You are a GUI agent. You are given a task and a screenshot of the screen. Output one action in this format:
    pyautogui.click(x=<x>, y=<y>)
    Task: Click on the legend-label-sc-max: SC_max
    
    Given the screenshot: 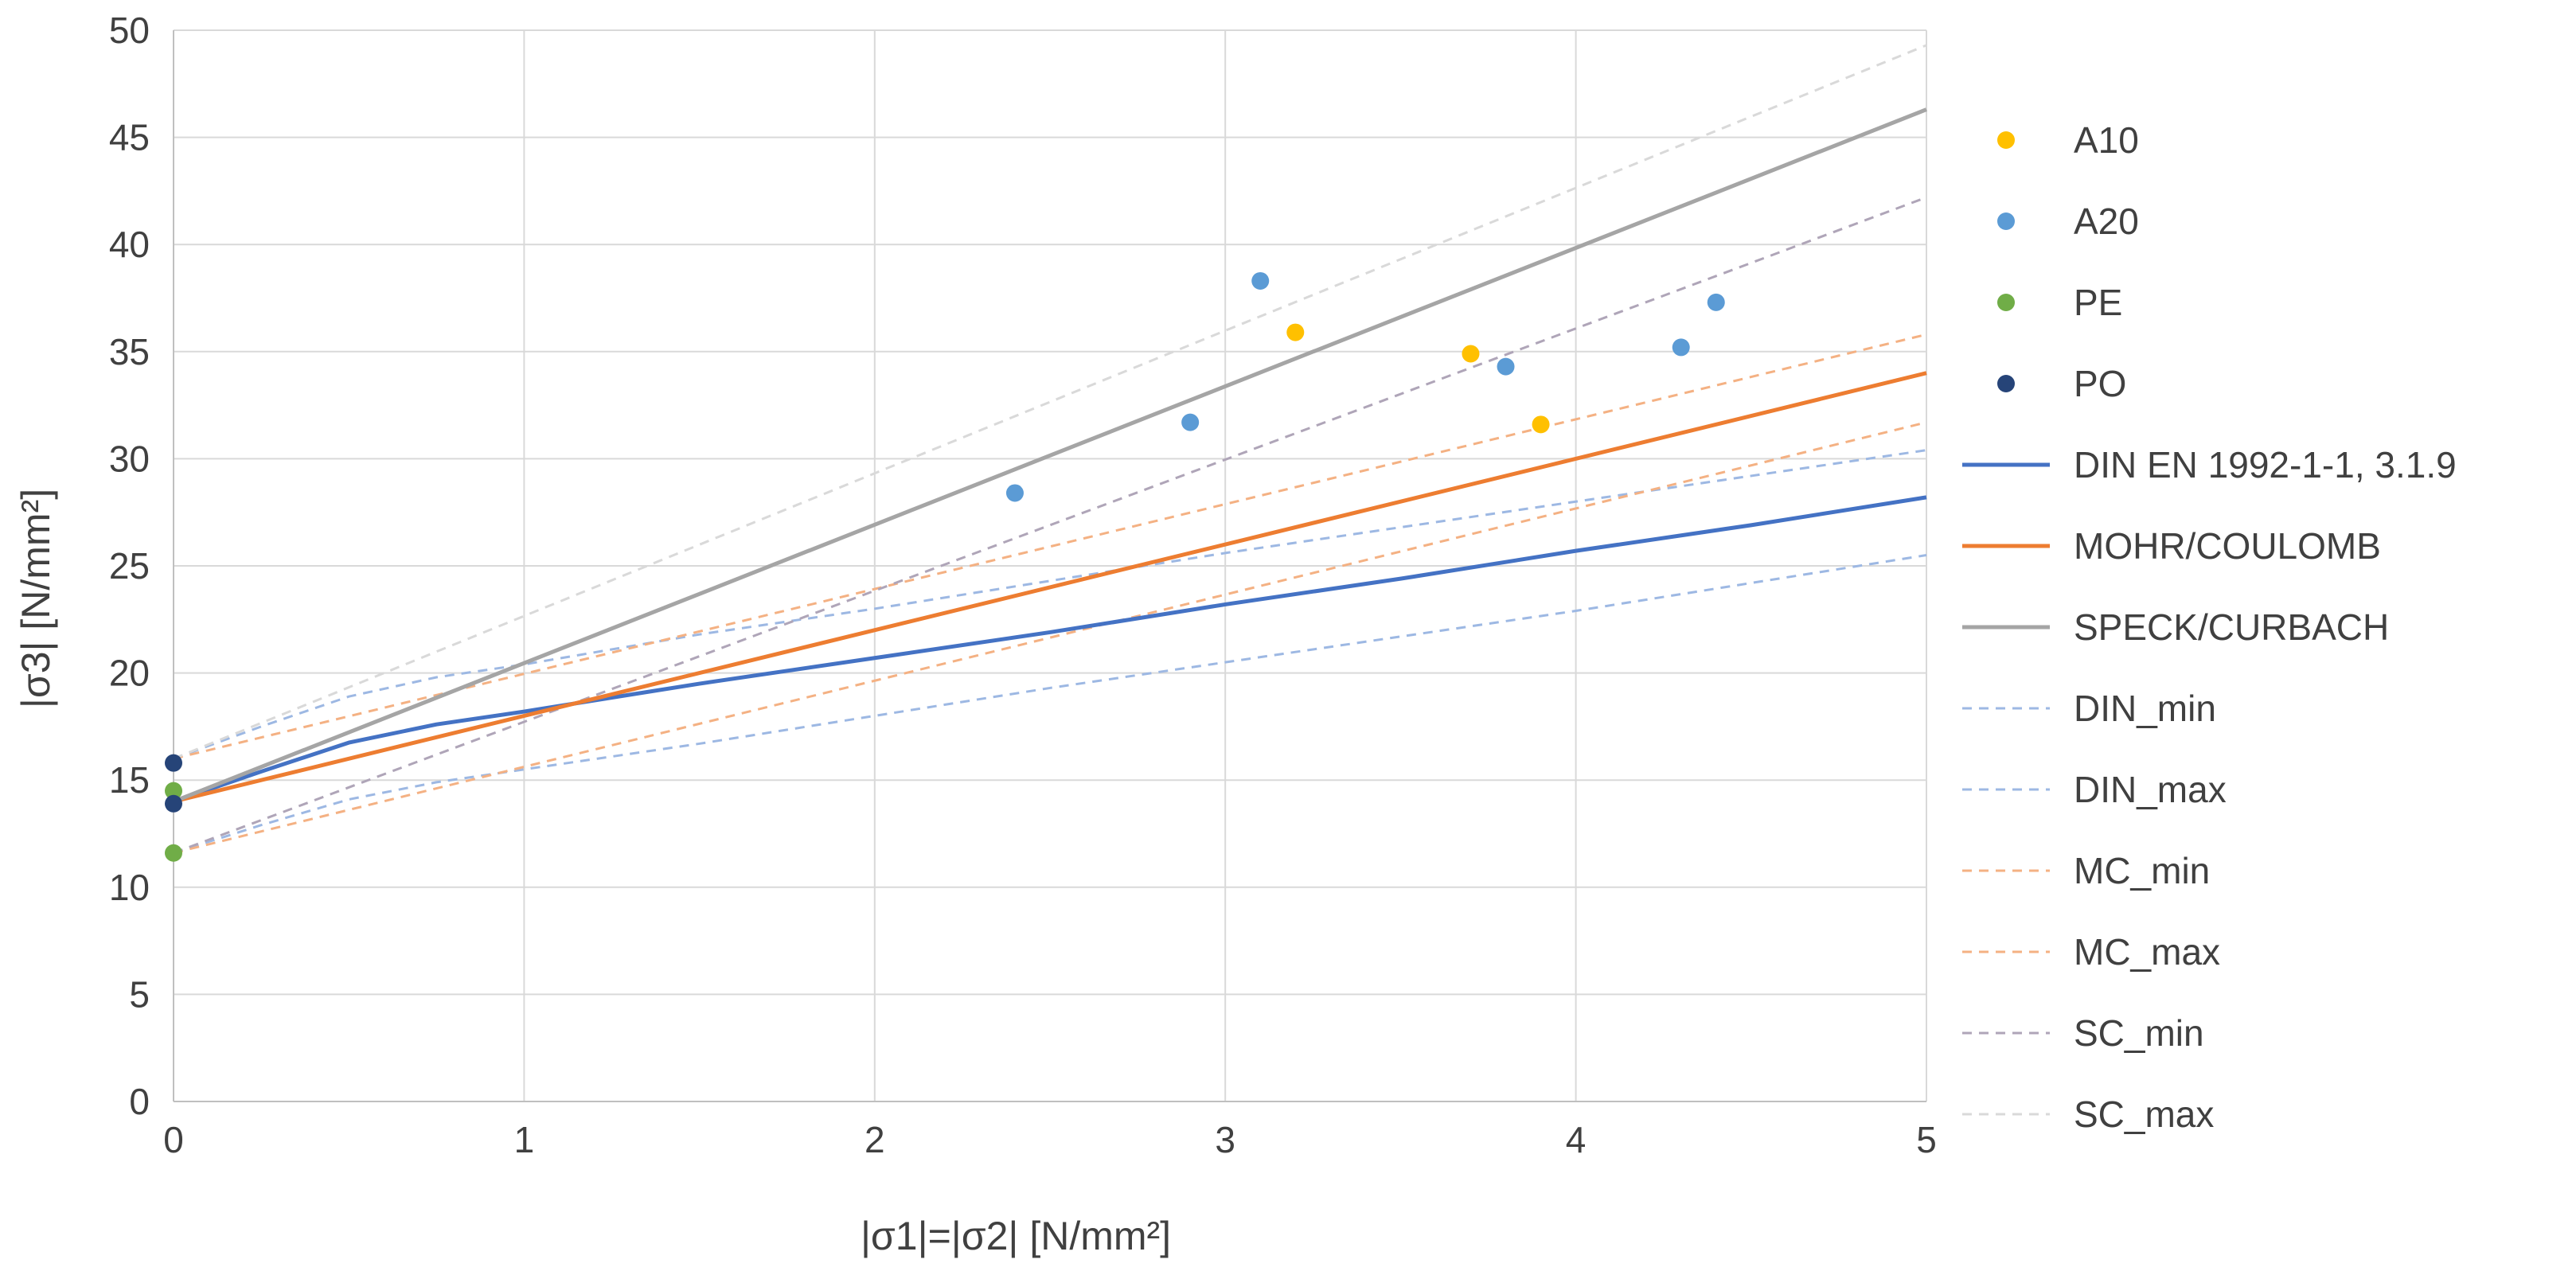 What is the action you would take?
    pyautogui.click(x=2144, y=1114)
    